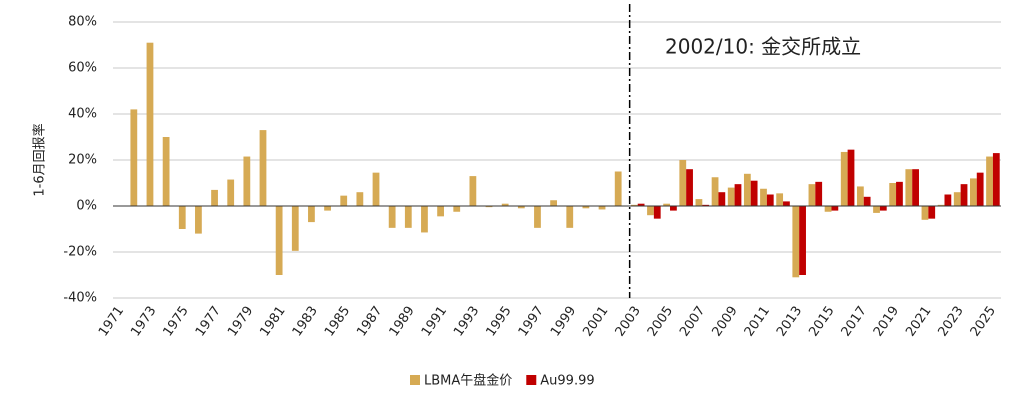 The height and width of the screenshot is (410, 1031). What do you see at coordinates (951, 322) in the screenshot?
I see `x-tick-label: 2023` at bounding box center [951, 322].